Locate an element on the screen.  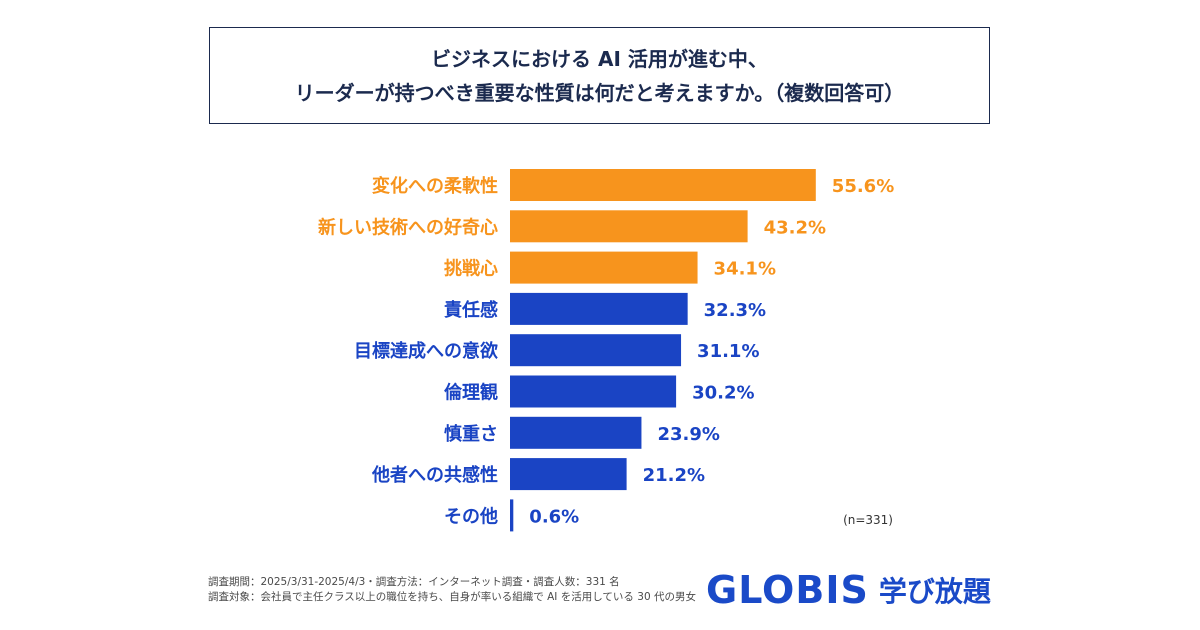
category-label: 倫理観 is located at coordinates (471, 393).